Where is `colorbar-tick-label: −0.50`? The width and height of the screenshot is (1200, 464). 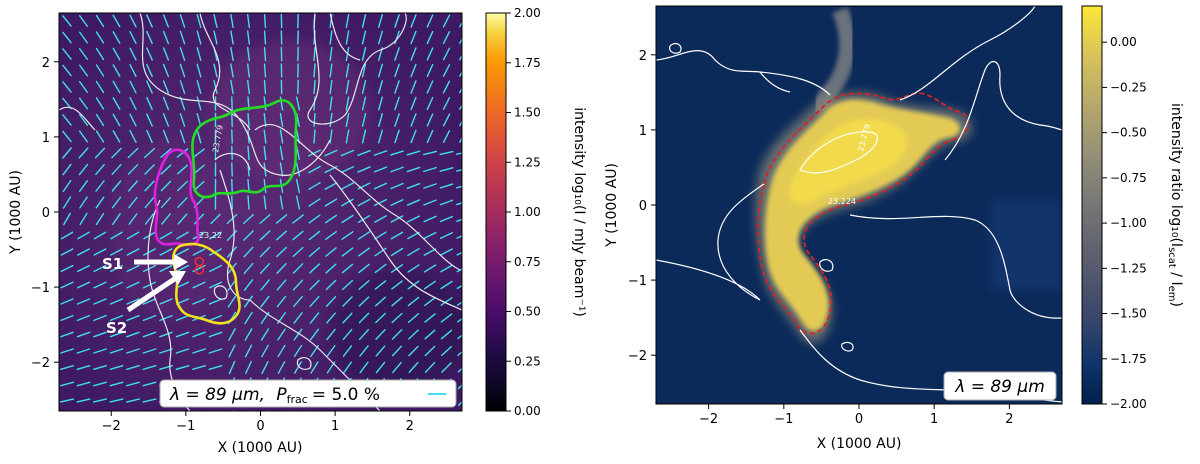 colorbar-tick-label: −0.50 is located at coordinates (1128, 133).